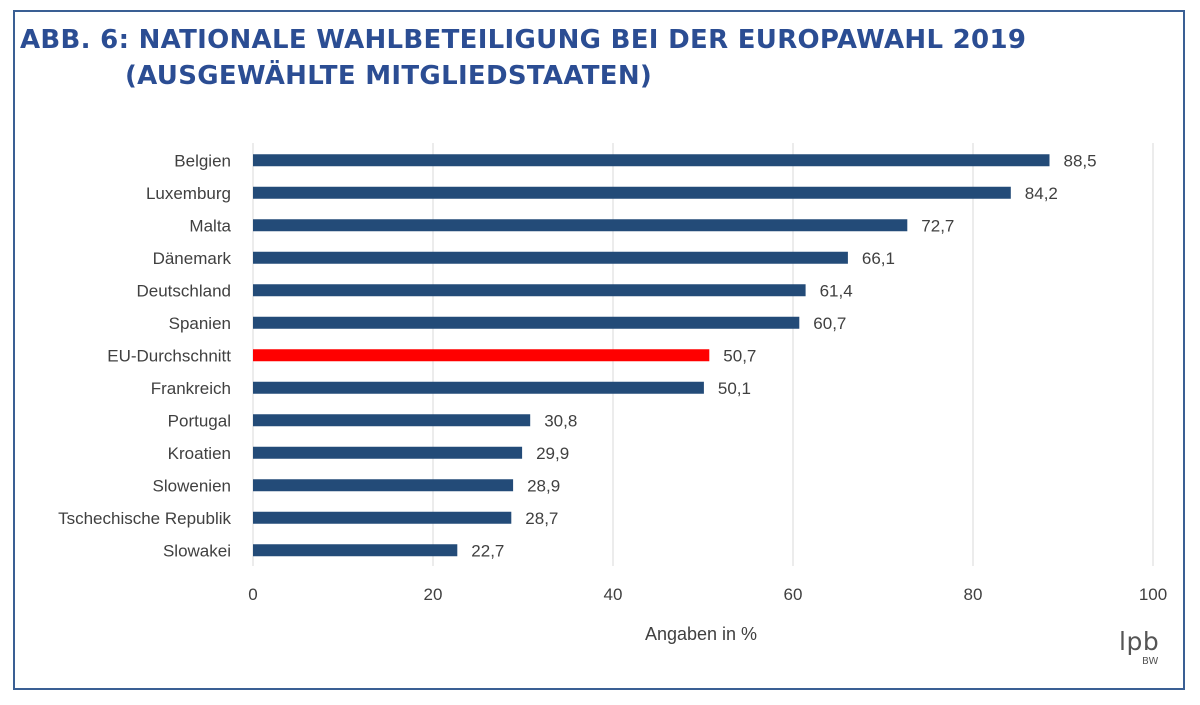 The height and width of the screenshot is (705, 1200). Describe the element at coordinates (734, 388) in the screenshot. I see `value-label: 50,1` at that location.